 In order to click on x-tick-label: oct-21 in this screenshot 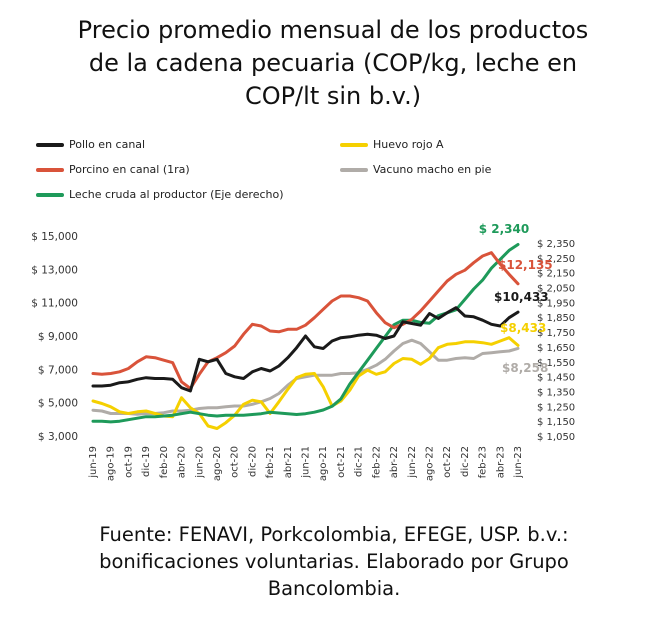, I will do `click(341, 462)`.